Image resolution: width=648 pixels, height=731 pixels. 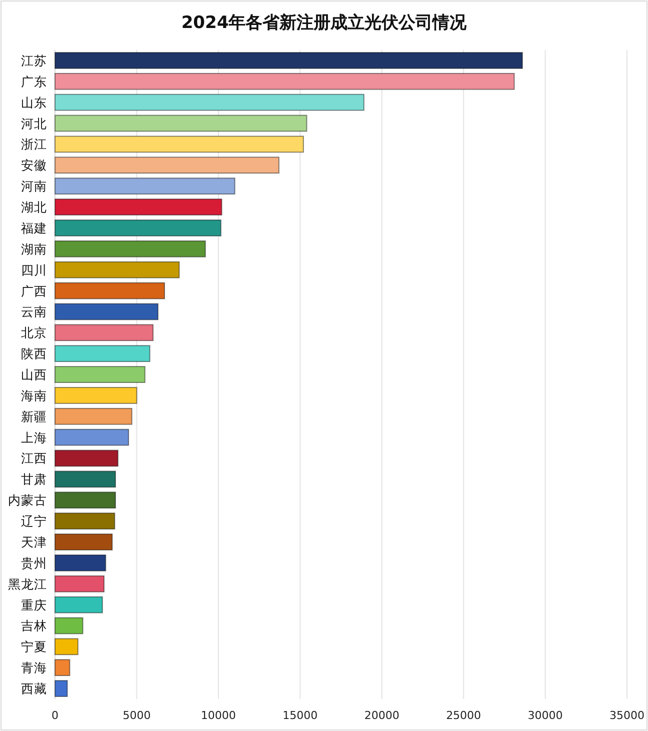 What do you see at coordinates (34, 270) in the screenshot?
I see `y-tick-label: 四川` at bounding box center [34, 270].